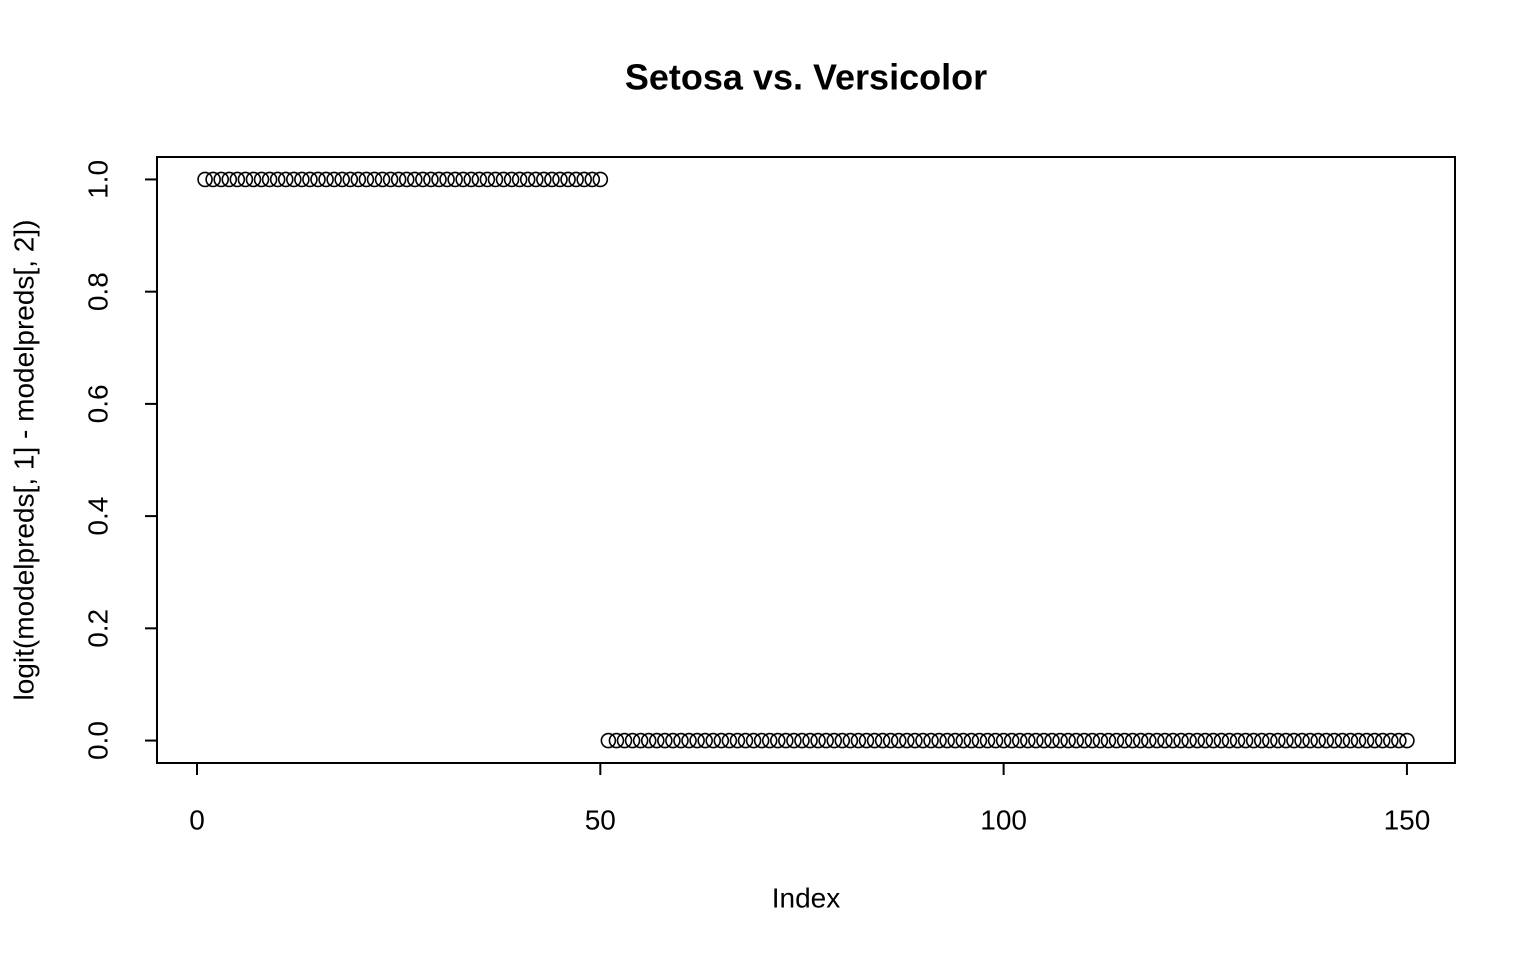 This screenshot has width=1536, height=960. What do you see at coordinates (197, 819) in the screenshot?
I see `x-tick-label: 0` at bounding box center [197, 819].